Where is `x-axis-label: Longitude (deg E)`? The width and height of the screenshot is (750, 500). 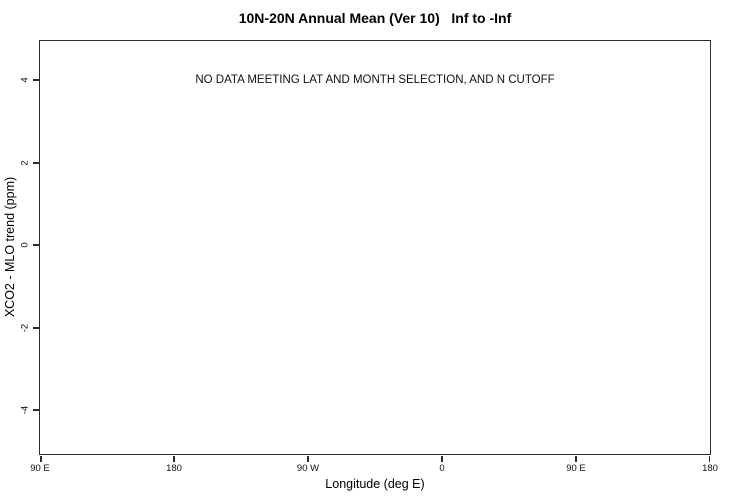
x-axis-label: Longitude (deg E) is located at coordinates (375, 484).